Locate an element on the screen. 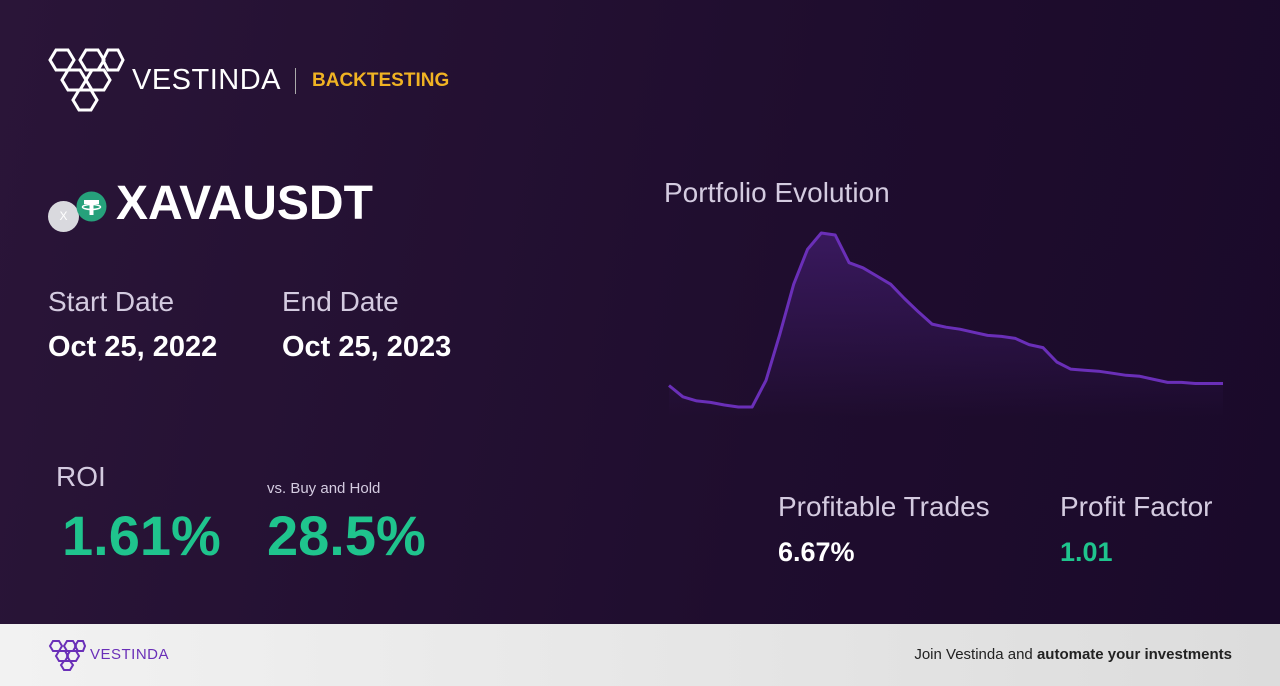 This screenshot has height=686, width=1280. symbol: XAVAUSDT is located at coordinates (244, 203).